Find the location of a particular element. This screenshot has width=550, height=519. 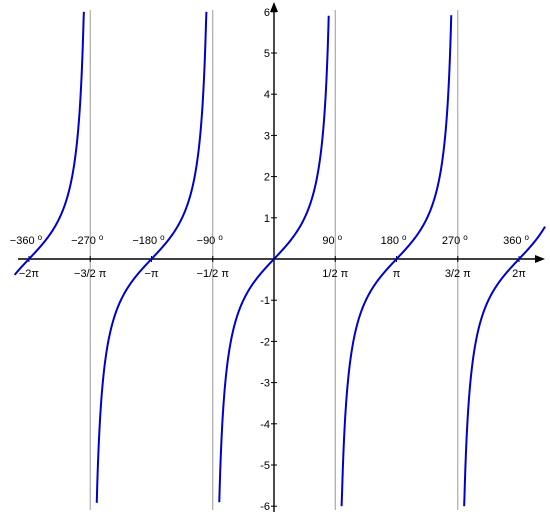

y-tick-label: 1 is located at coordinates (267, 219).